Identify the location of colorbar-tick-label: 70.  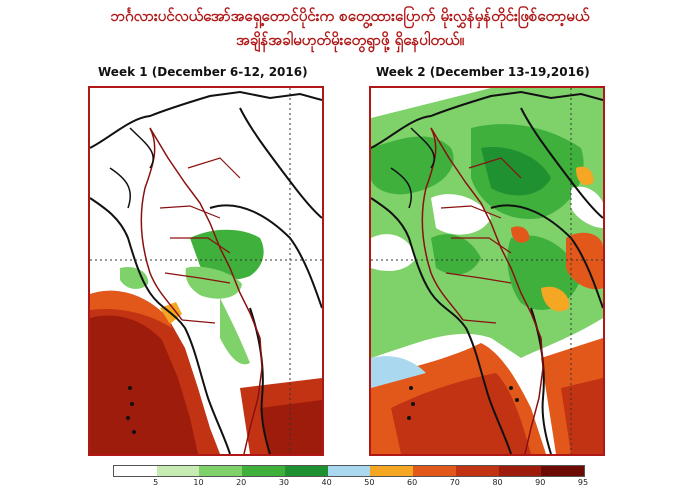
(454, 482).